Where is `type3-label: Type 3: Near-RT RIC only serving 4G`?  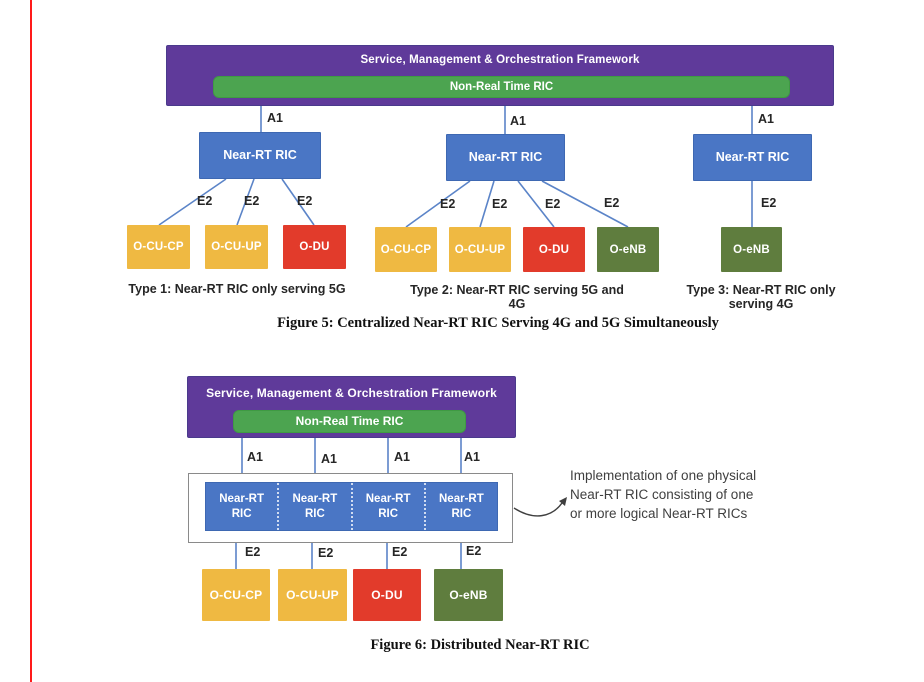
type3-label: Type 3: Near-RT RIC only serving 4G is located at coordinates (761, 297).